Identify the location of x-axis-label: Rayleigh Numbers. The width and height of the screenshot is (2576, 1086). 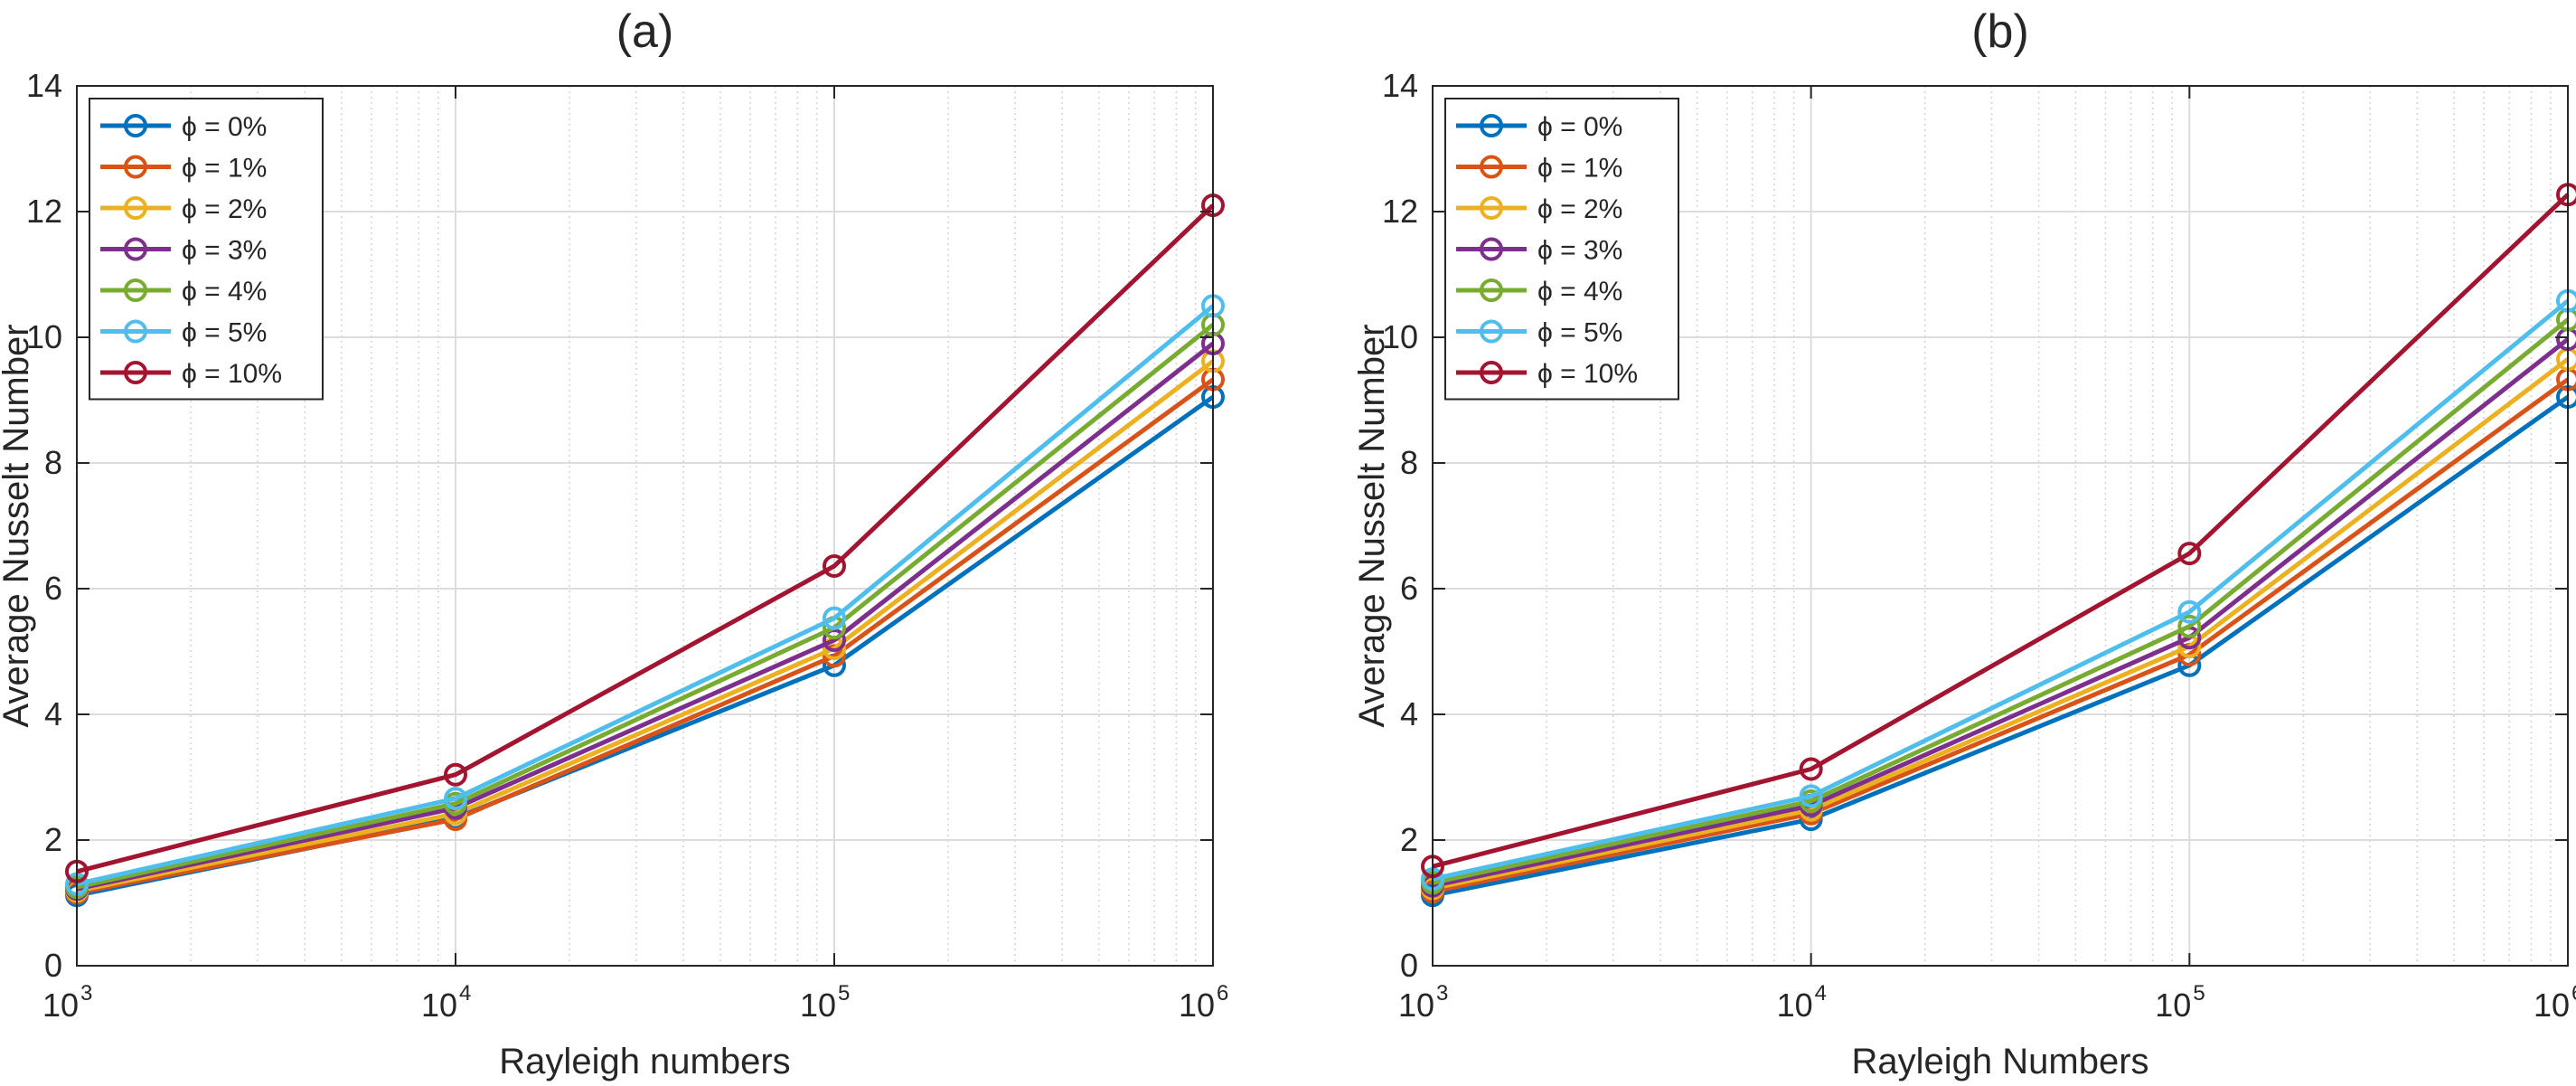
(1999, 1061).